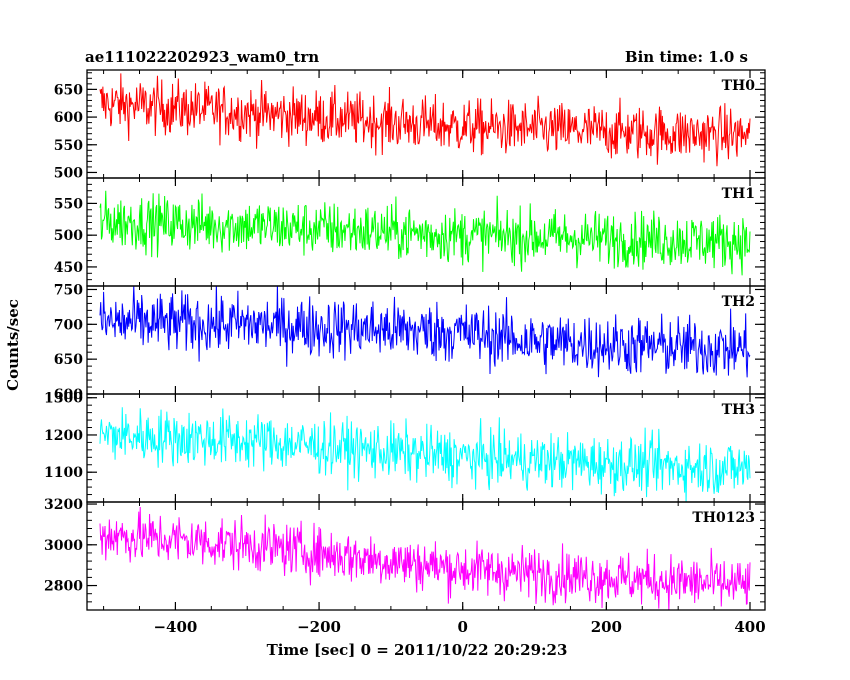  What do you see at coordinates (425, 233) in the screenshot?
I see `series-line-th1` at bounding box center [425, 233].